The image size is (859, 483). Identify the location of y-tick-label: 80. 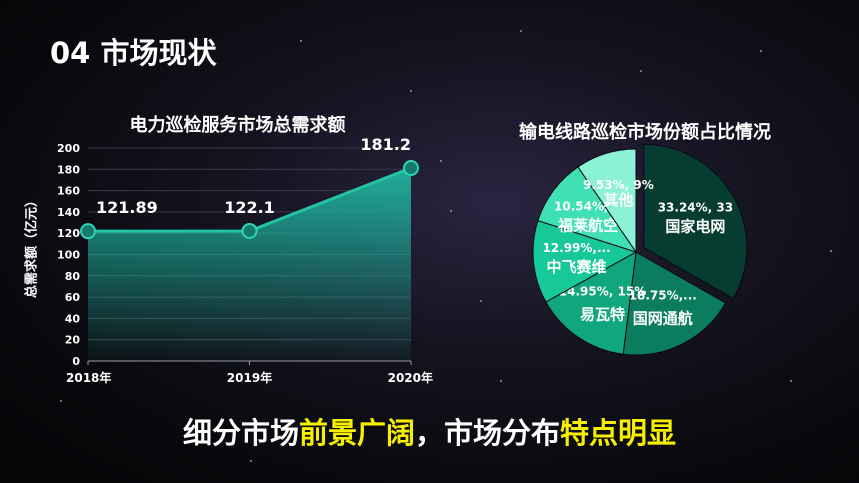
(73, 276).